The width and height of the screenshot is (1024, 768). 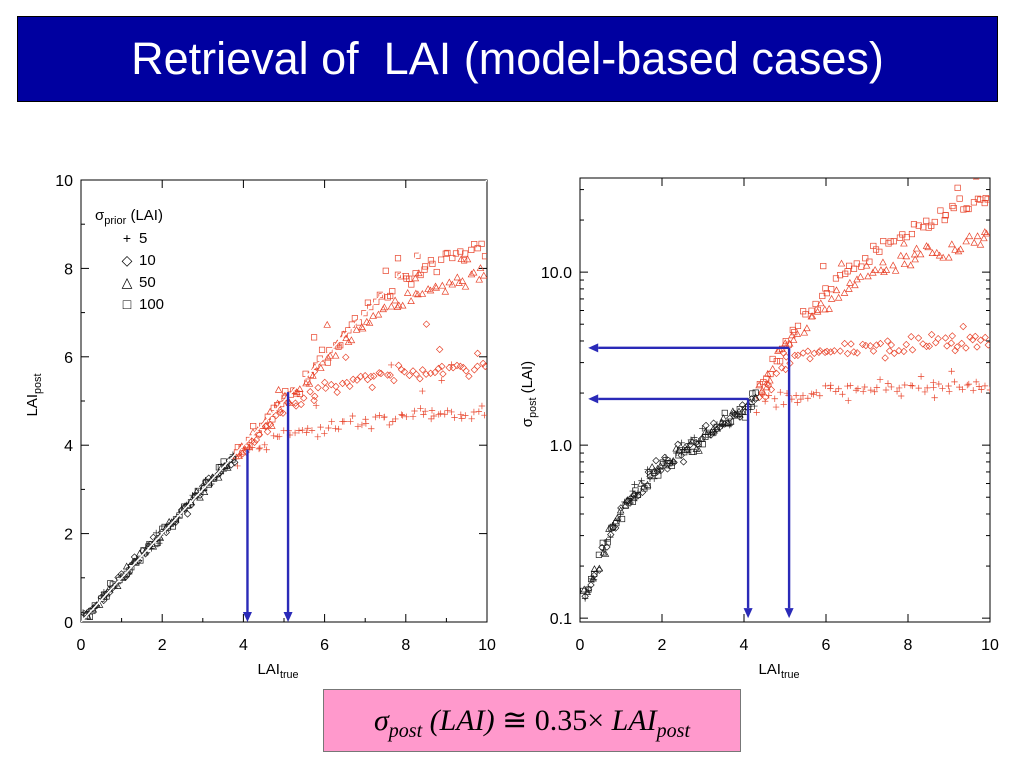 I want to click on arrow-horizontal, so click(x=689, y=348).